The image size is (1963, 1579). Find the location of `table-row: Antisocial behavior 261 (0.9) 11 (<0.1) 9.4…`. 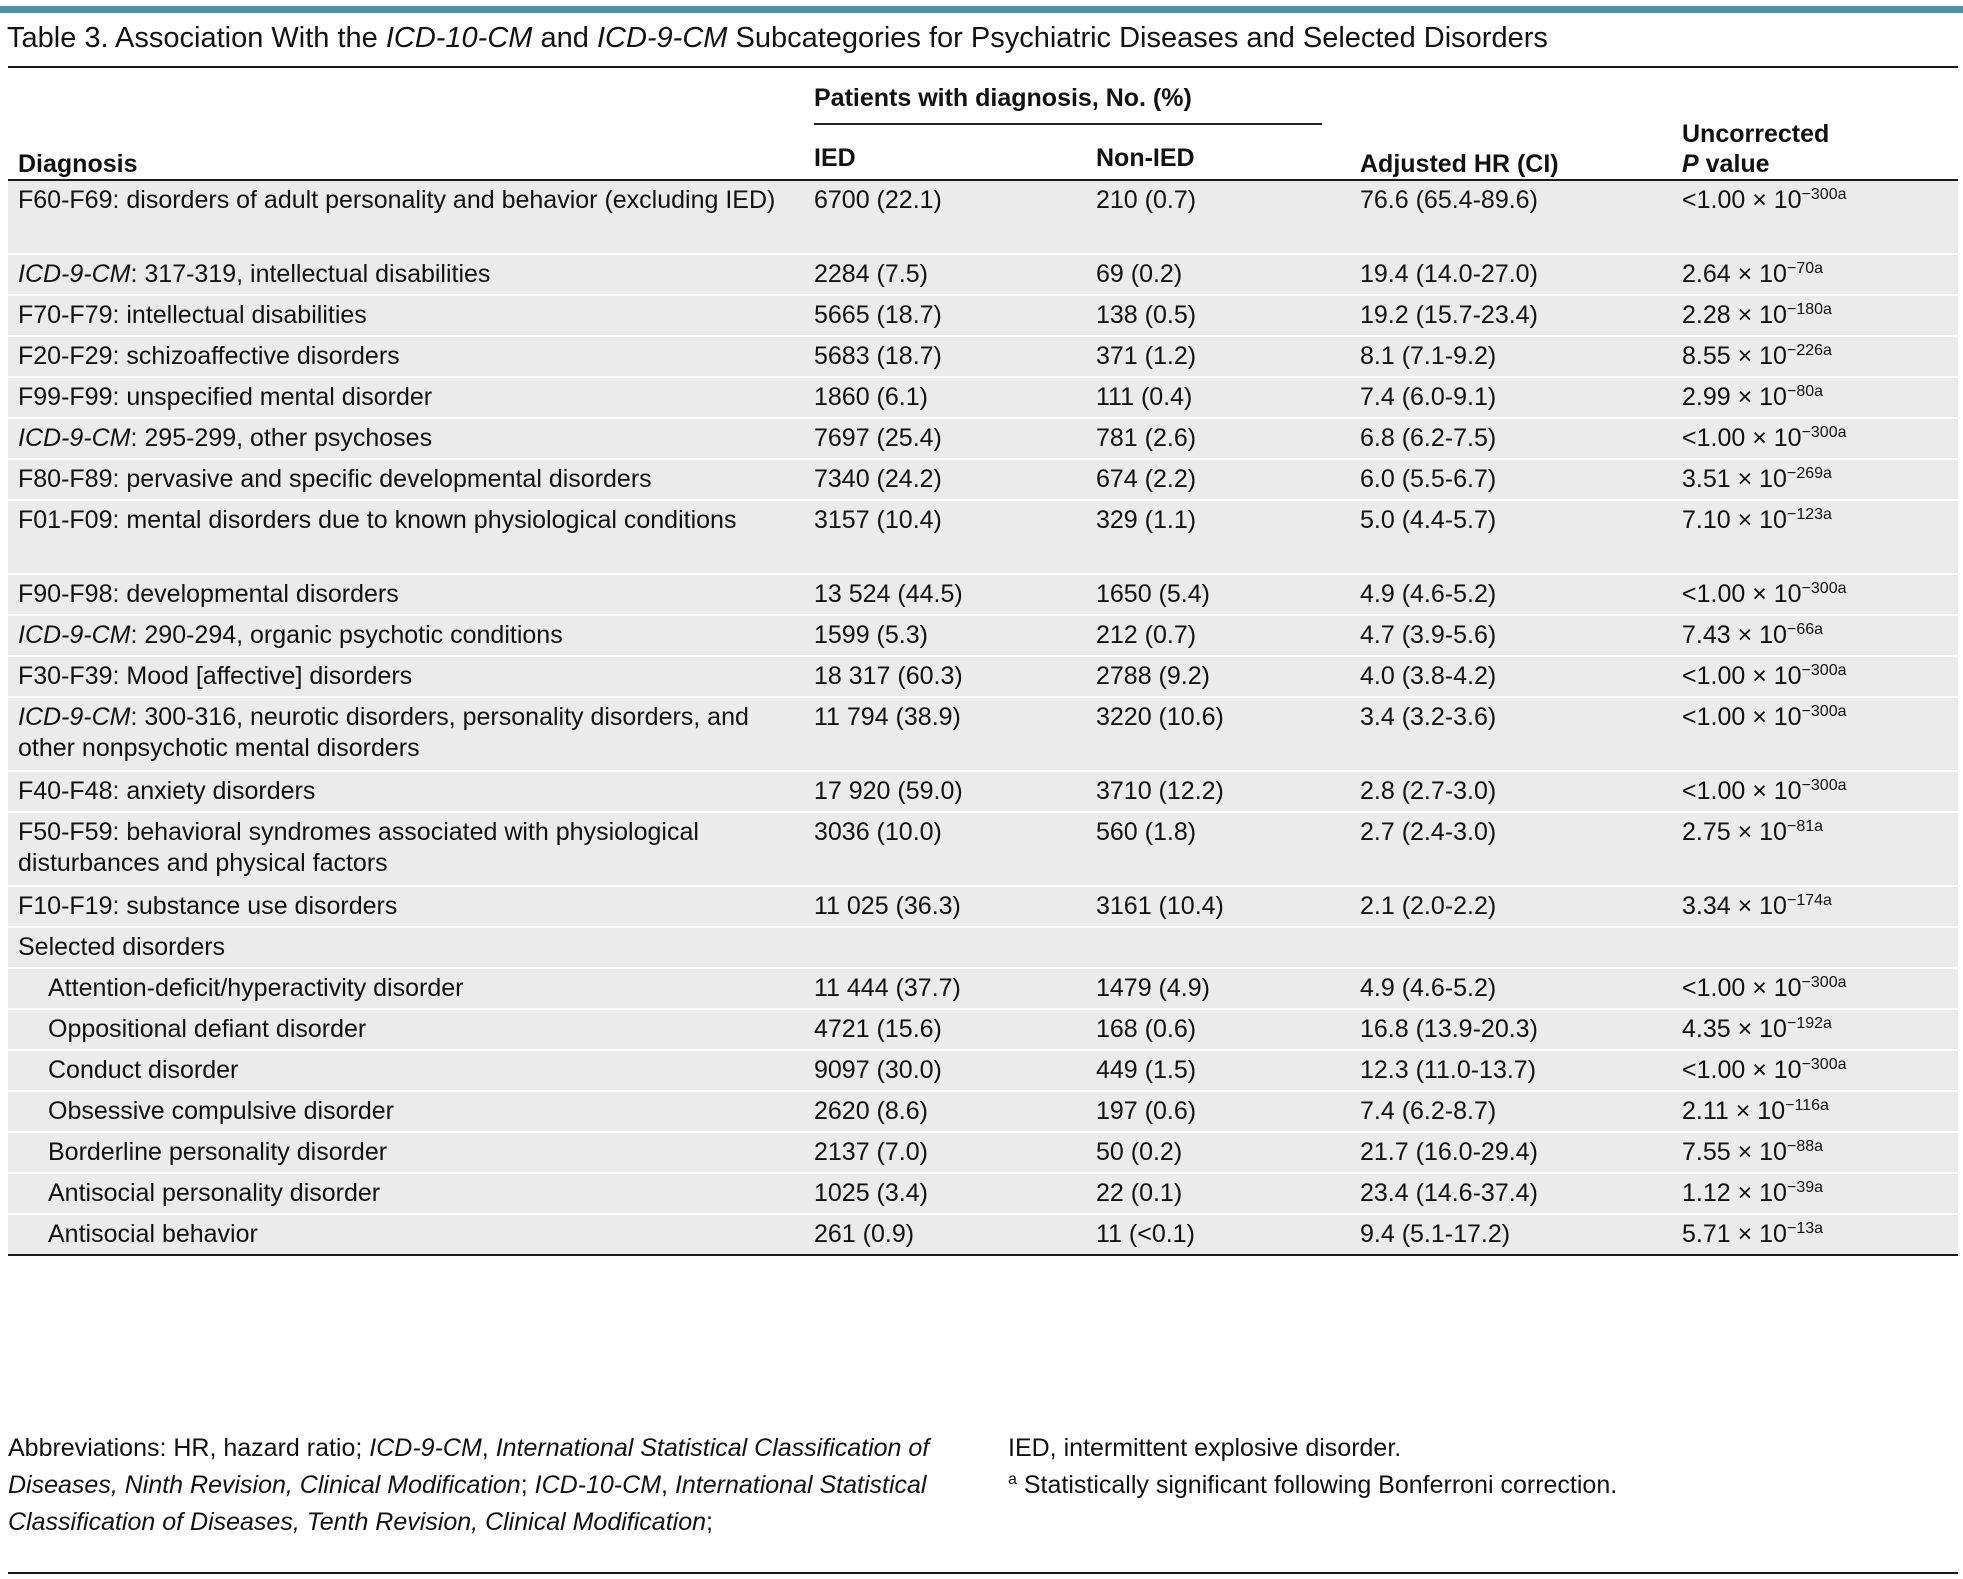

table-row: Antisocial behavior 261 (0.9) 11 (<0.1) 9.4… is located at coordinates (983, 1234).